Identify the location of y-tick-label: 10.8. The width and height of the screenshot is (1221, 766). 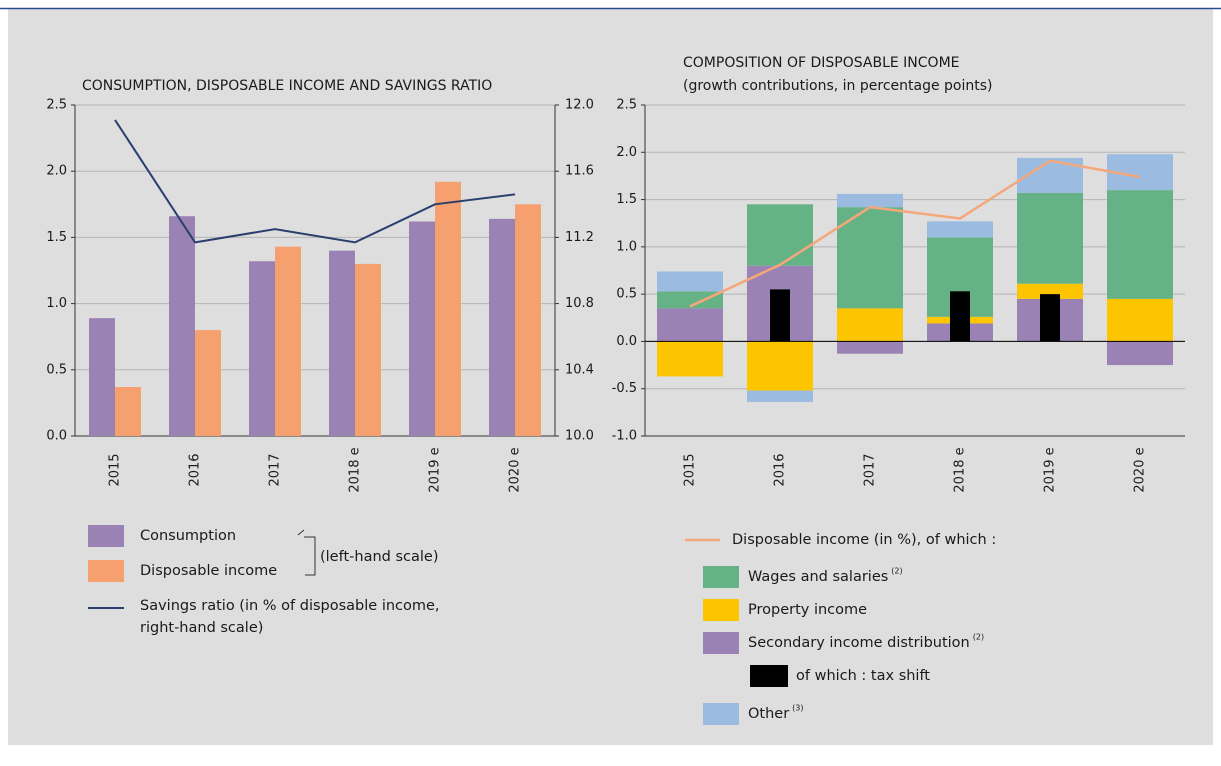
(579, 303).